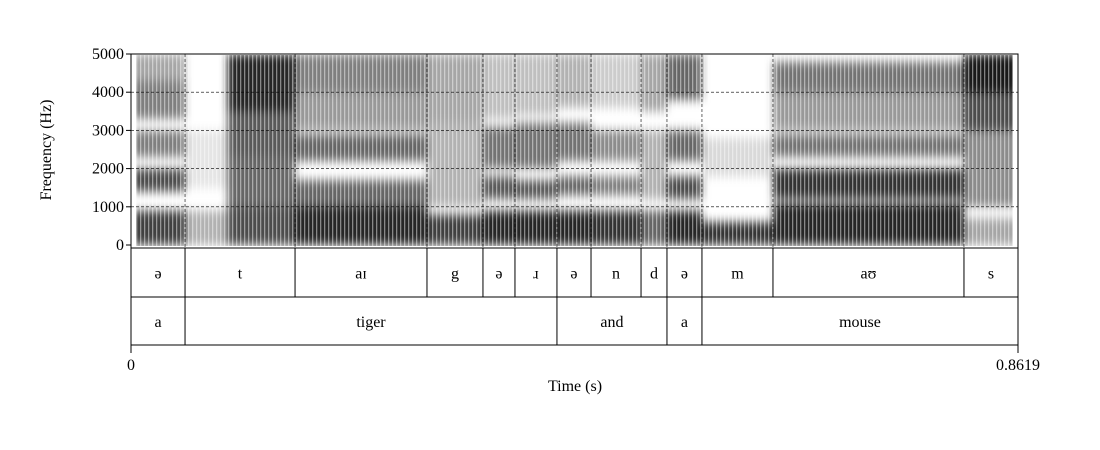 This screenshot has height=450, width=1100. I want to click on x-tick-label-start: 0, so click(131, 365).